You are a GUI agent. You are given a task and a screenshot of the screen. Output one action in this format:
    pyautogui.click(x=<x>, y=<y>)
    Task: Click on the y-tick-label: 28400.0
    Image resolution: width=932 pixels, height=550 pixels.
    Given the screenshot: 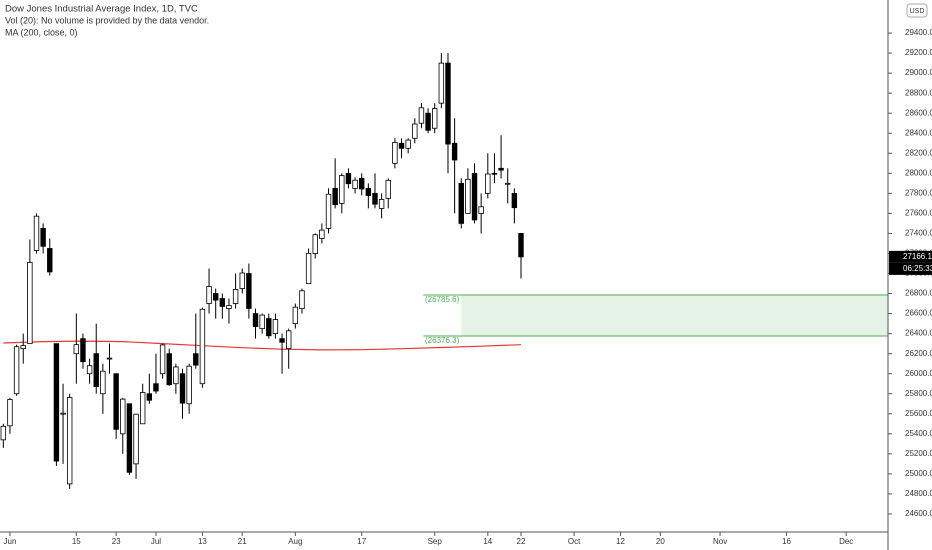 What is the action you would take?
    pyautogui.click(x=918, y=132)
    